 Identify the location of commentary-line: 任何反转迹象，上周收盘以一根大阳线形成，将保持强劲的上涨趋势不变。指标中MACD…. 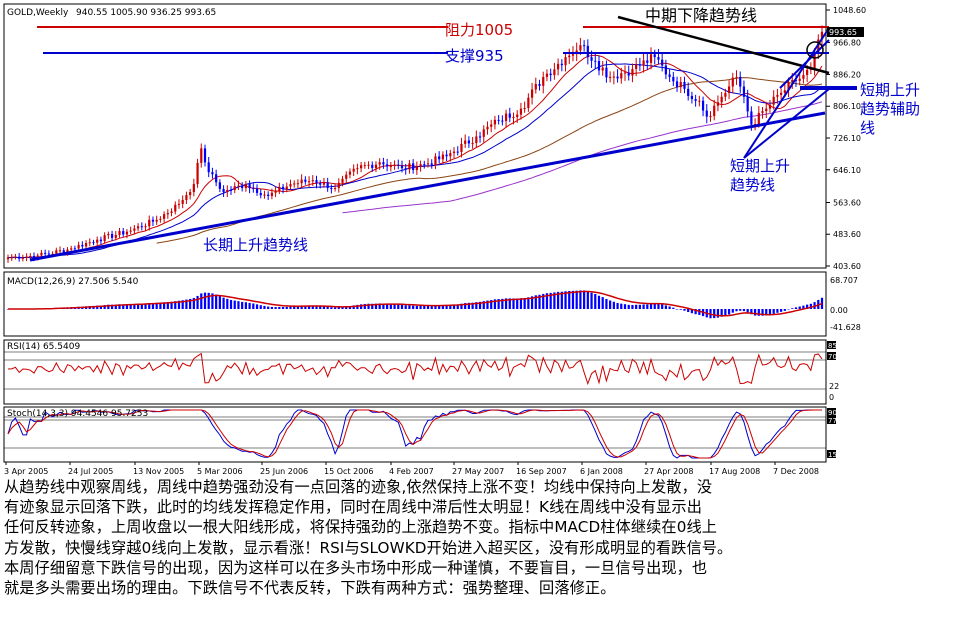
(361, 527).